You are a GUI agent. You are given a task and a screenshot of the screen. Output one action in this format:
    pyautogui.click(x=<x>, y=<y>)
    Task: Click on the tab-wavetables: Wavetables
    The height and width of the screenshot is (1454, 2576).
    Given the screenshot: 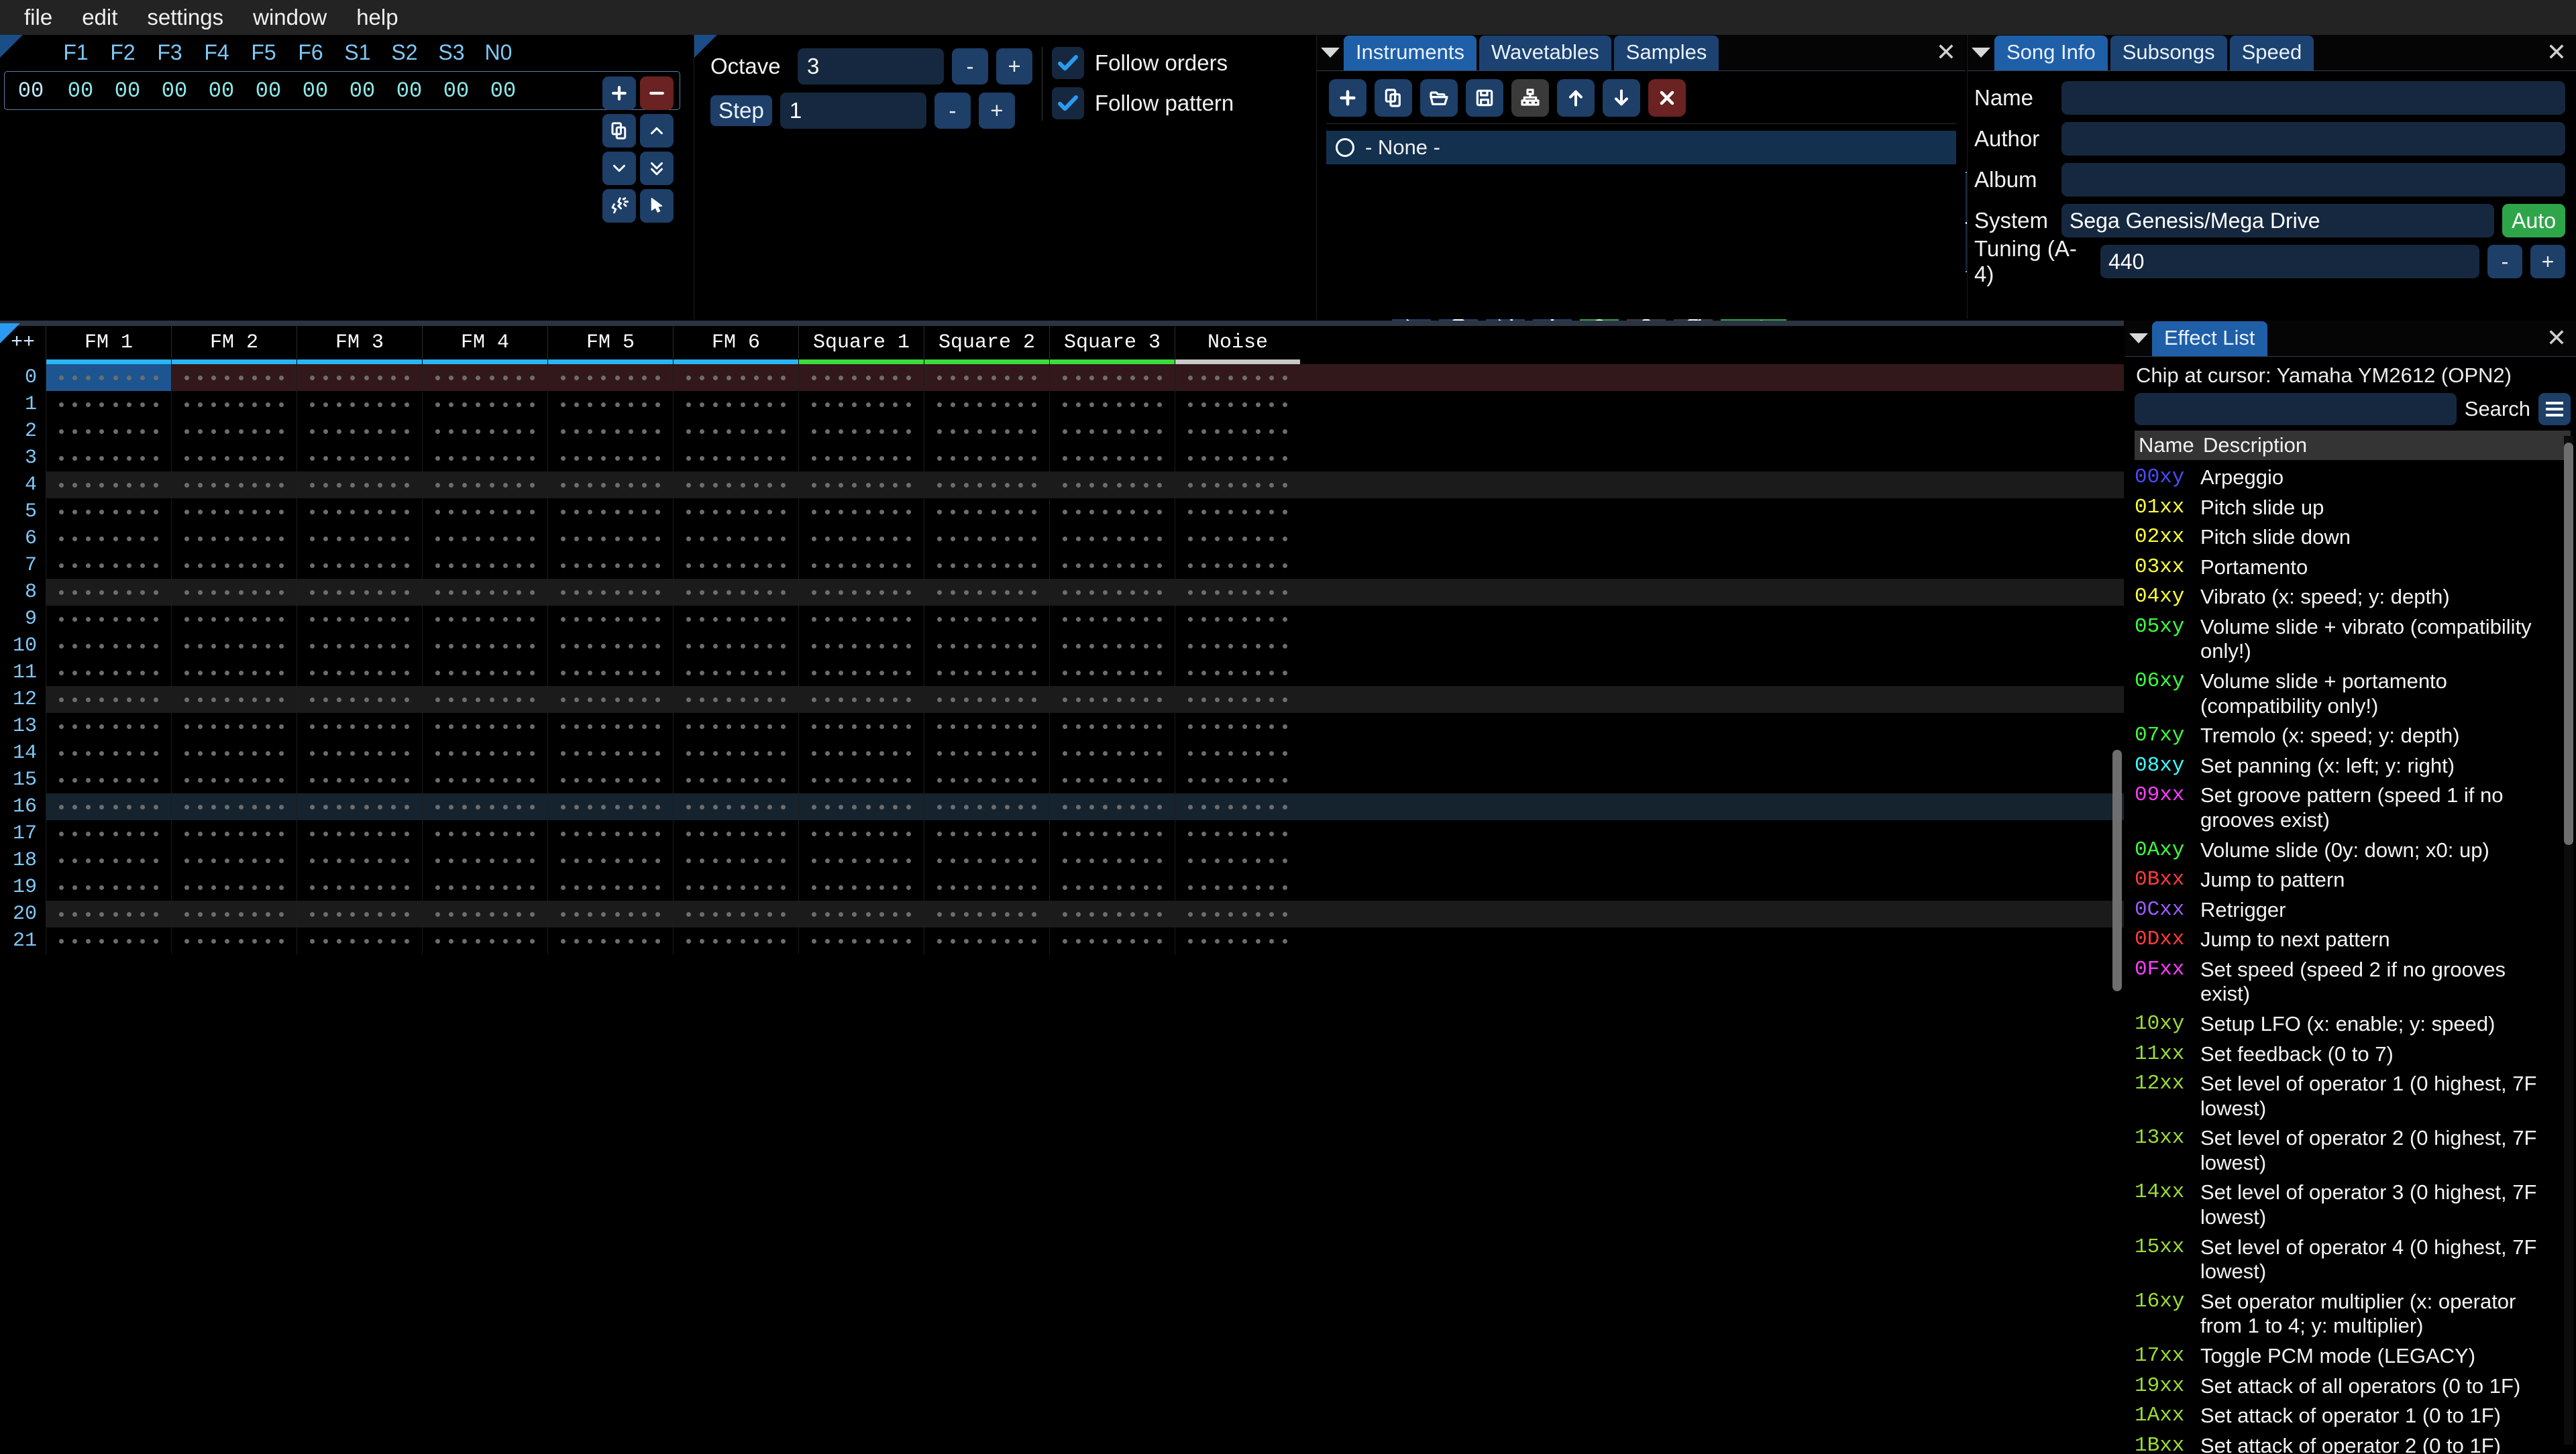 What is the action you would take?
    pyautogui.click(x=1545, y=53)
    